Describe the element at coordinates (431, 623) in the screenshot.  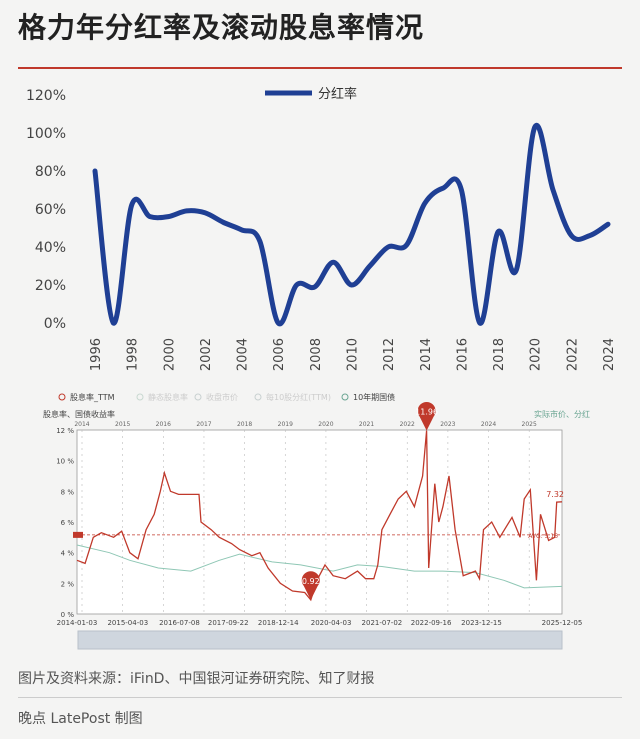
I see `x-tick-label: 2022-09-16` at that location.